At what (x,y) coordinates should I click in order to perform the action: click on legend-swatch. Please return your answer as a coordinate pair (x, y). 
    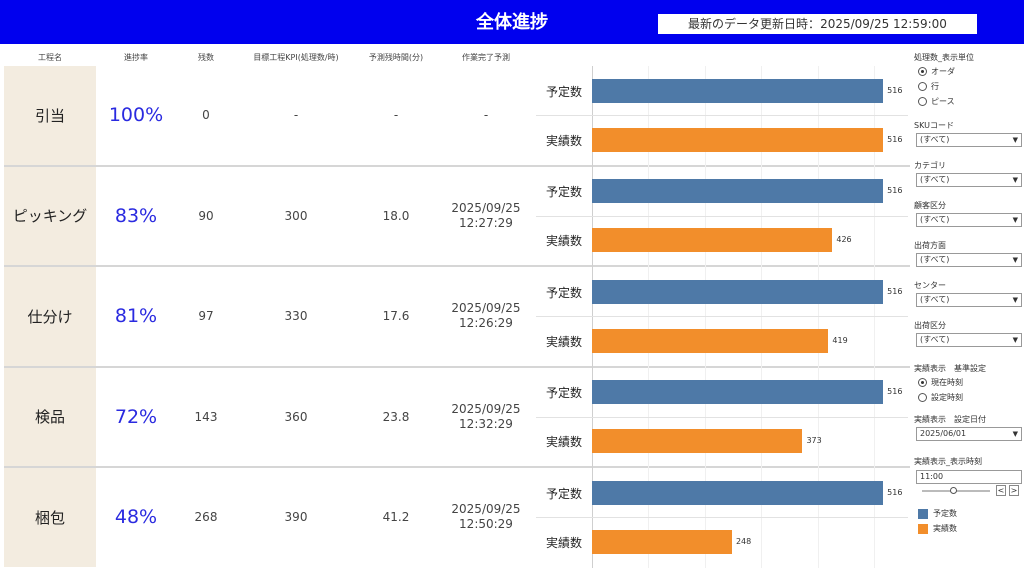
    Looking at the image, I should click on (923, 528).